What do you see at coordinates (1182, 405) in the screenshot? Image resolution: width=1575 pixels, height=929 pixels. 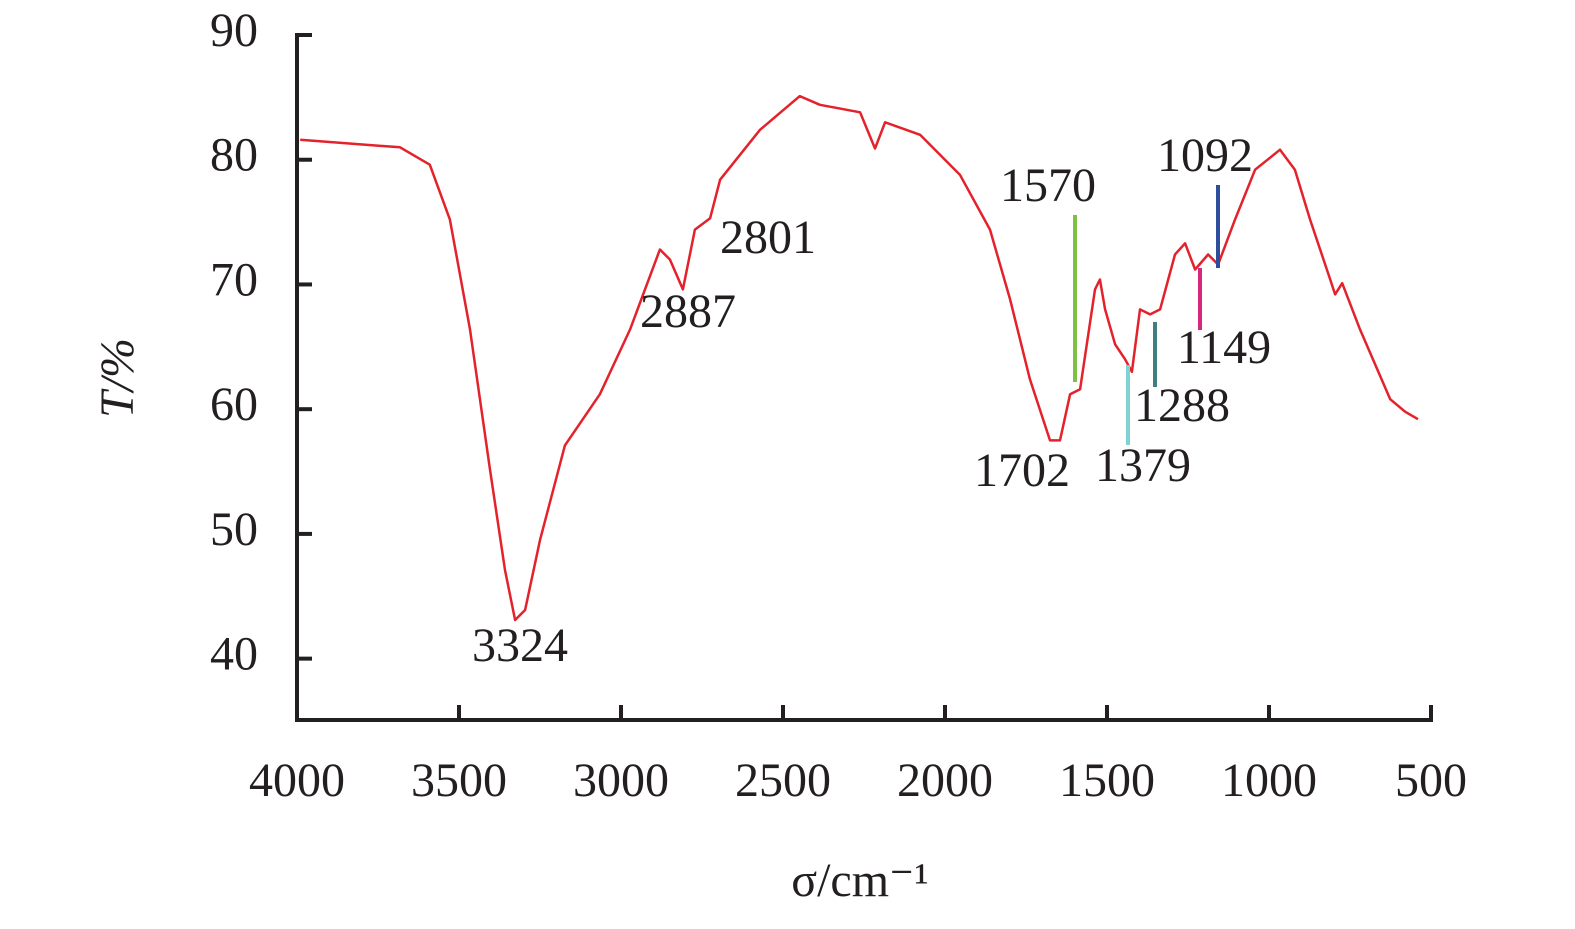 I see `peak-label: 1288` at bounding box center [1182, 405].